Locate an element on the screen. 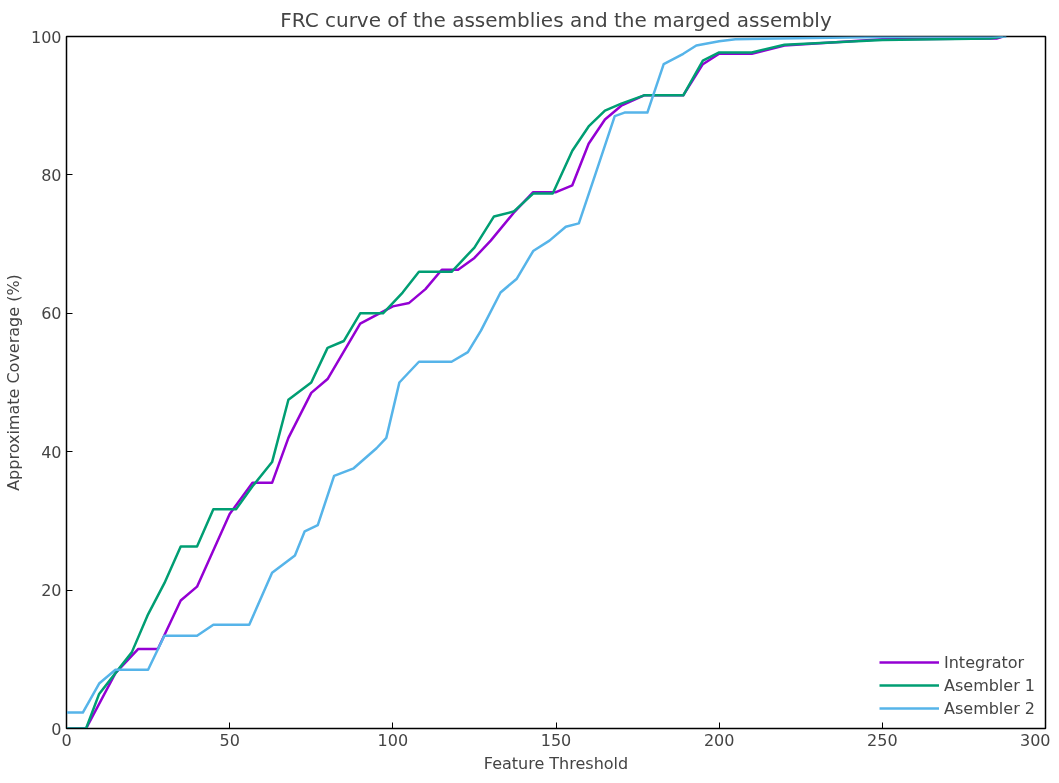 The height and width of the screenshot is (783, 1059). x-tick-label: 250 is located at coordinates (882, 740).